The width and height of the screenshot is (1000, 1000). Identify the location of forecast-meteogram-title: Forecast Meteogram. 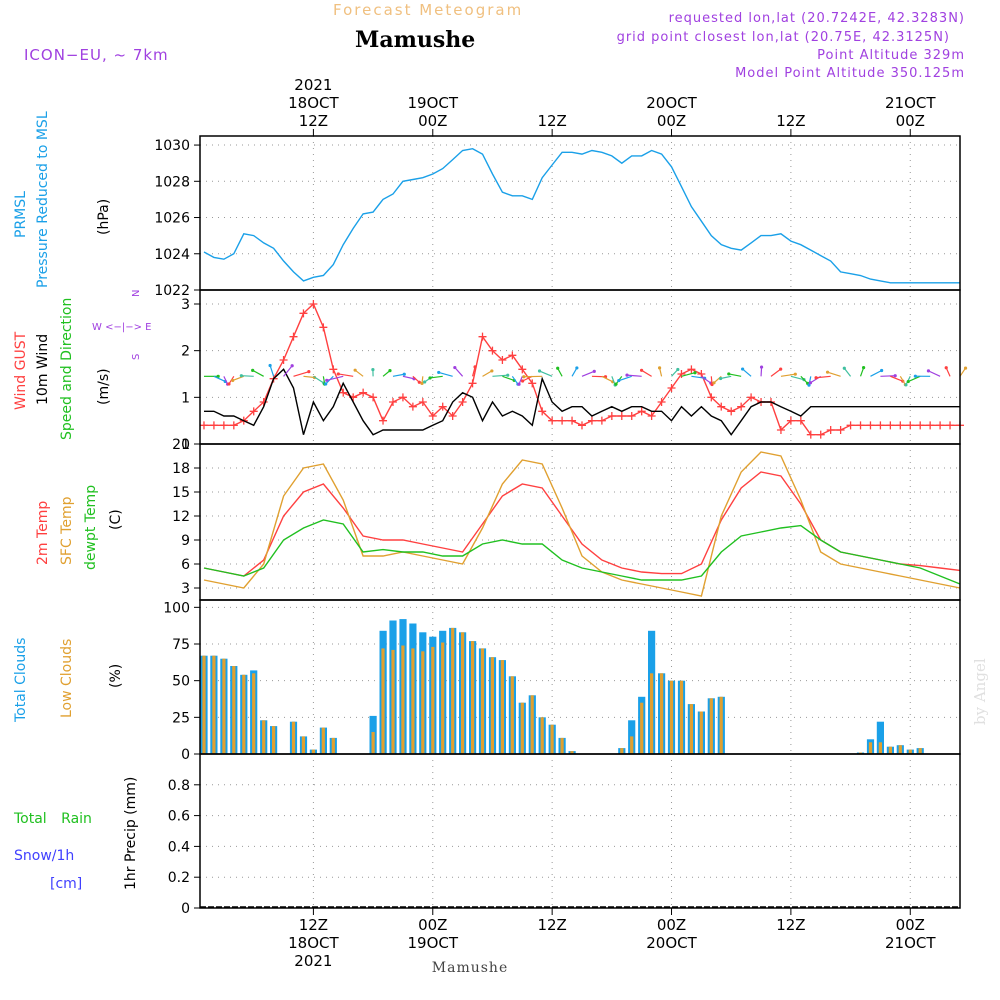
(428, 10).